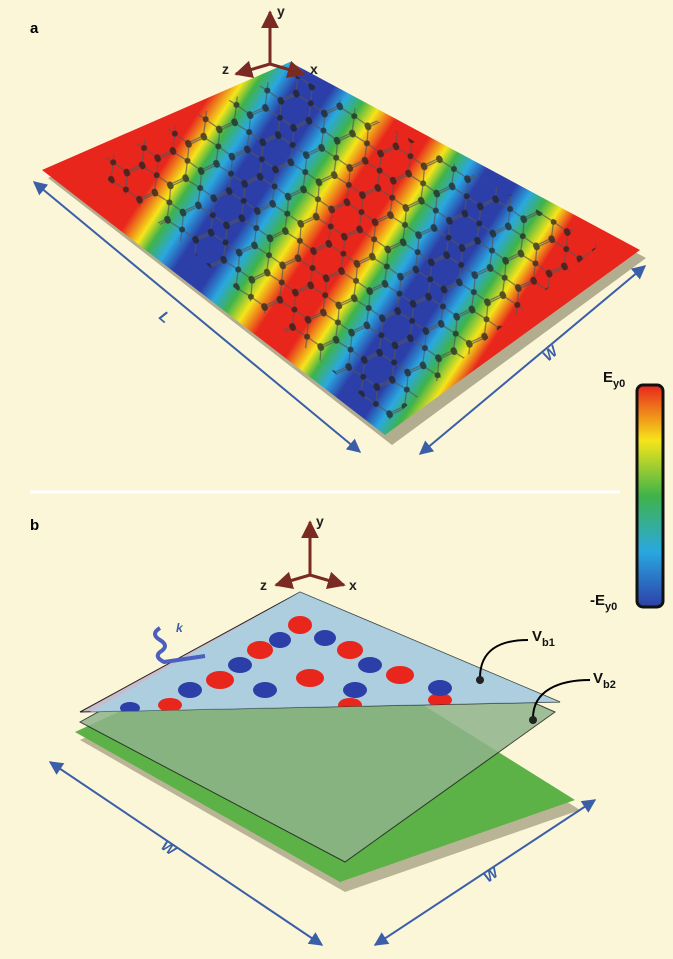  What do you see at coordinates (548, 643) in the screenshot?
I see `subscript: b1` at bounding box center [548, 643].